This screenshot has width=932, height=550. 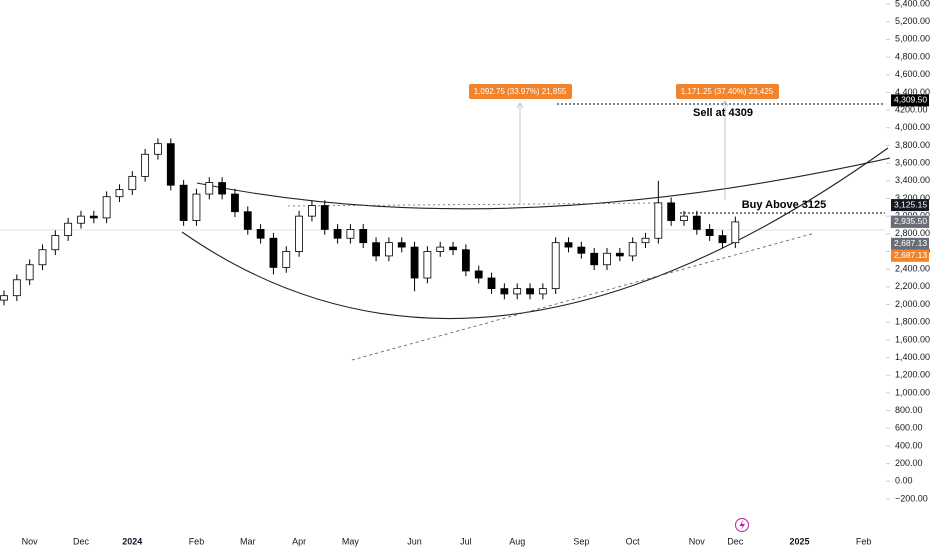 What do you see at coordinates (583, 296) in the screenshot?
I see `trend-line` at bounding box center [583, 296].